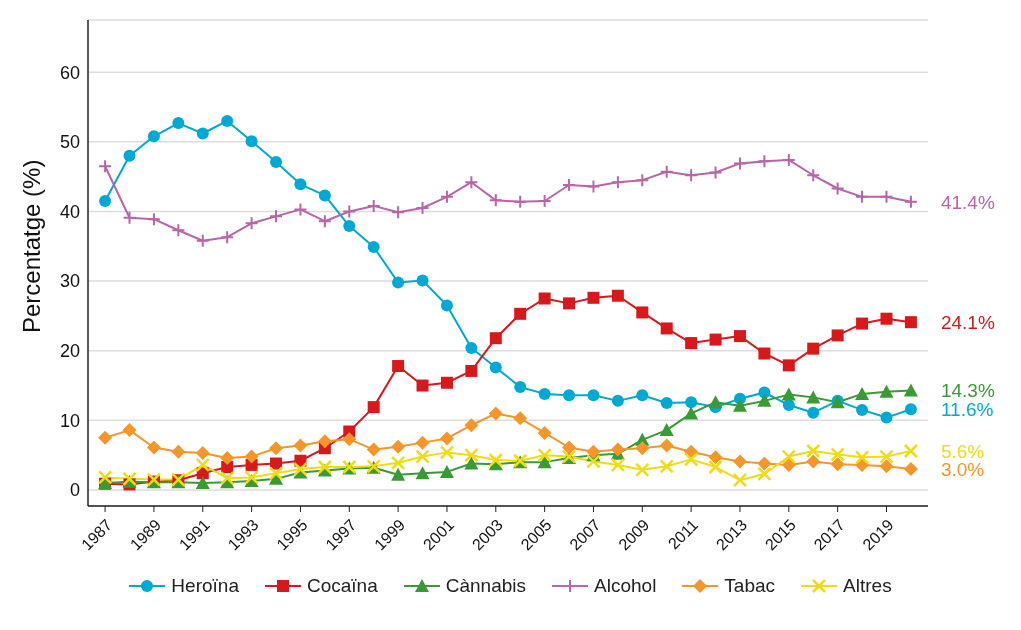 The width and height of the screenshot is (1021, 630). I want to click on y-tick-label: 50, so click(69, 142).